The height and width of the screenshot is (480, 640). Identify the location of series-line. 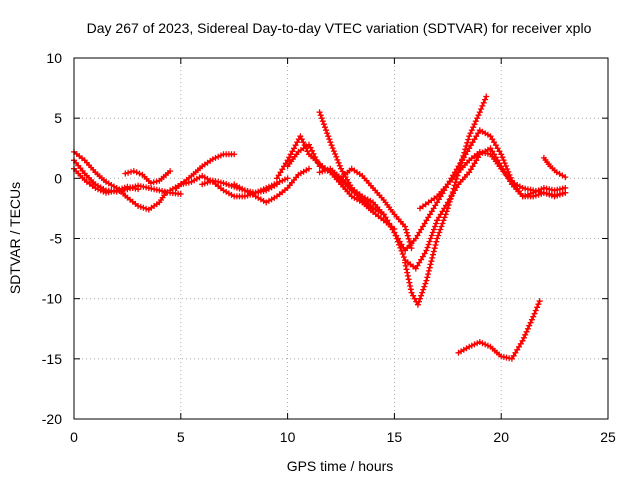
(119, 180).